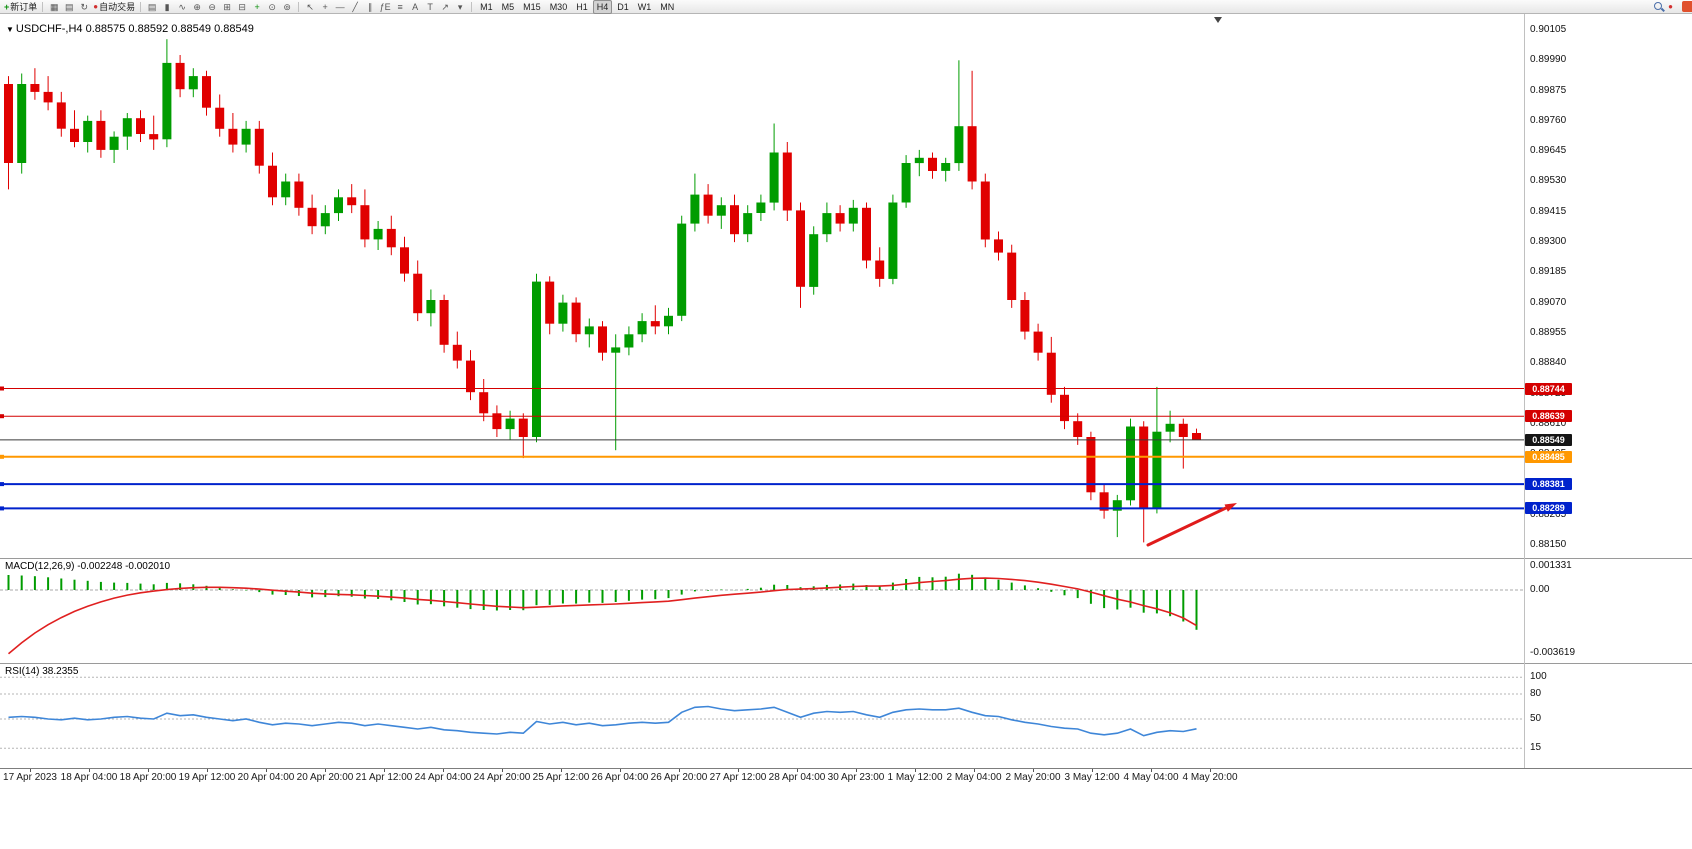 This screenshot has height=849, width=1692. Describe the element at coordinates (679, 777) in the screenshot. I see `time-axis-label: 26 Apr 20:00` at that location.